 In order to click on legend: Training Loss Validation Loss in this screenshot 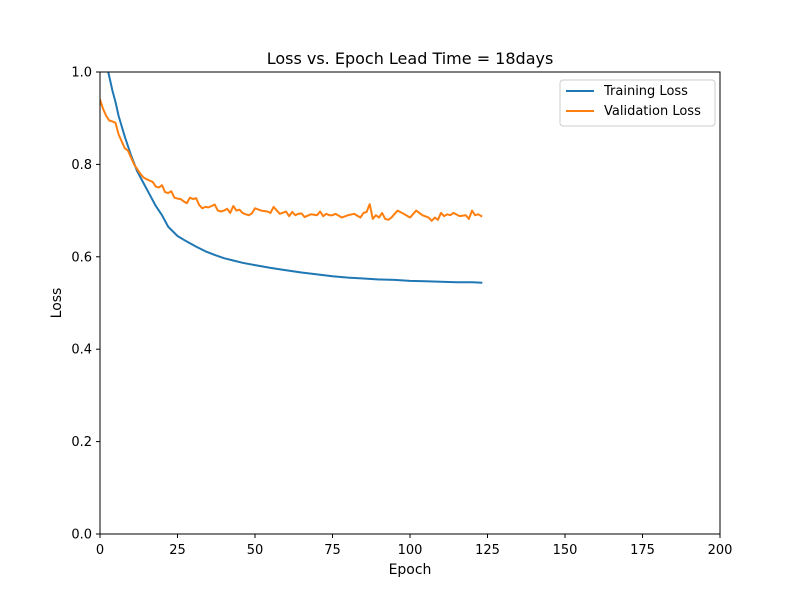, I will do `click(637, 103)`.